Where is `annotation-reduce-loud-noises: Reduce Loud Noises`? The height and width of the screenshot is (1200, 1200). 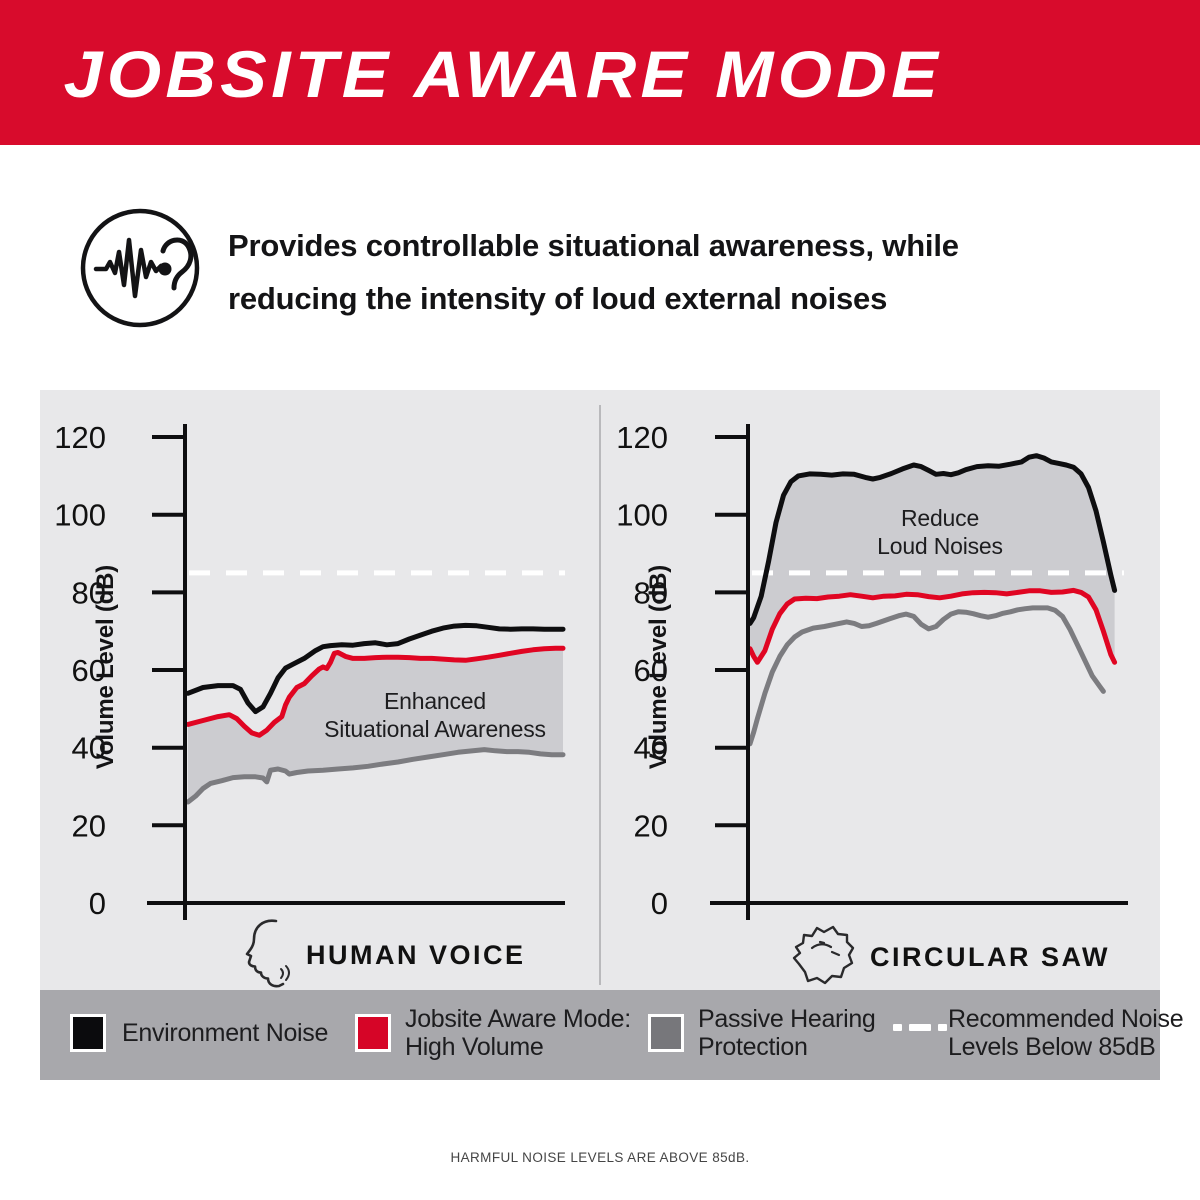
annotation-reduce-loud-noises: Reduce Loud Noises is located at coordinates (940, 532).